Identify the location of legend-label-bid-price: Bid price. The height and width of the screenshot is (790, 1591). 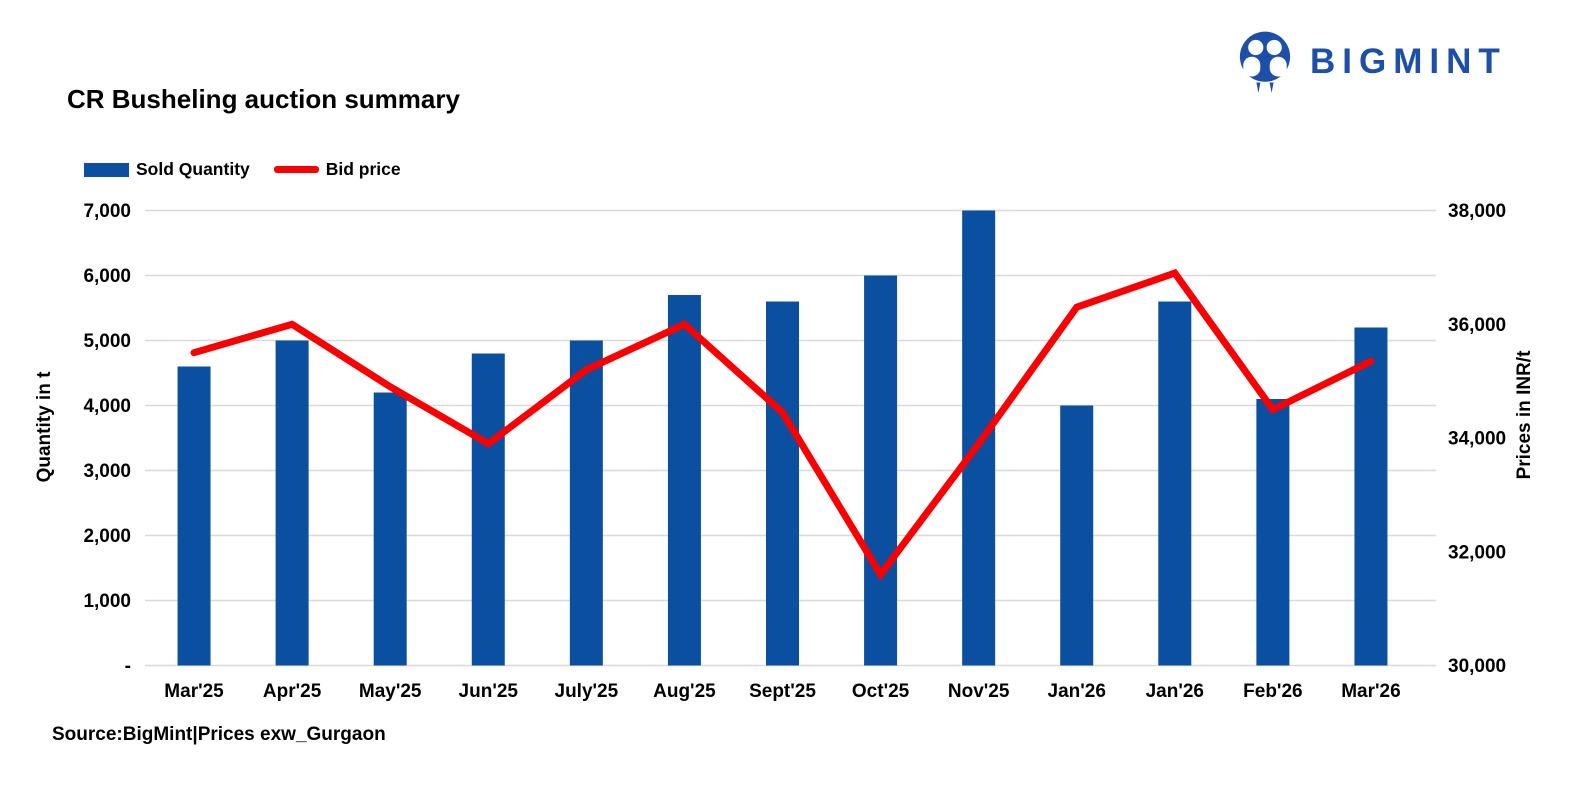
(363, 169).